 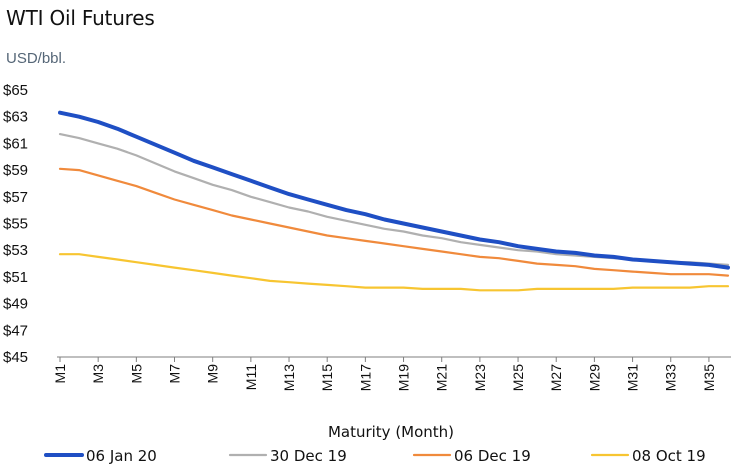 What do you see at coordinates (15, 250) in the screenshot?
I see `y-tick-label: $53` at bounding box center [15, 250].